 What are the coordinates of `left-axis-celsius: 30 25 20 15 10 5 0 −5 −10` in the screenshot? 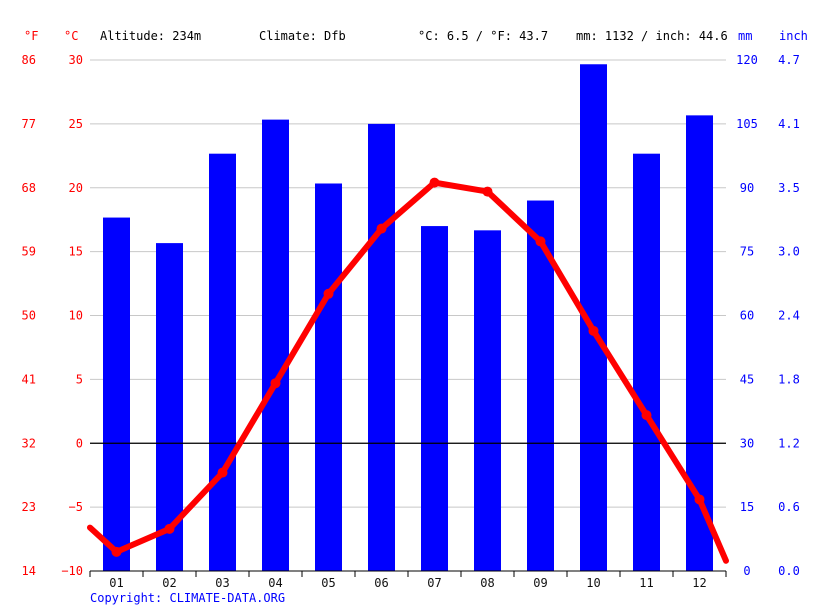 It's located at (72, 315).